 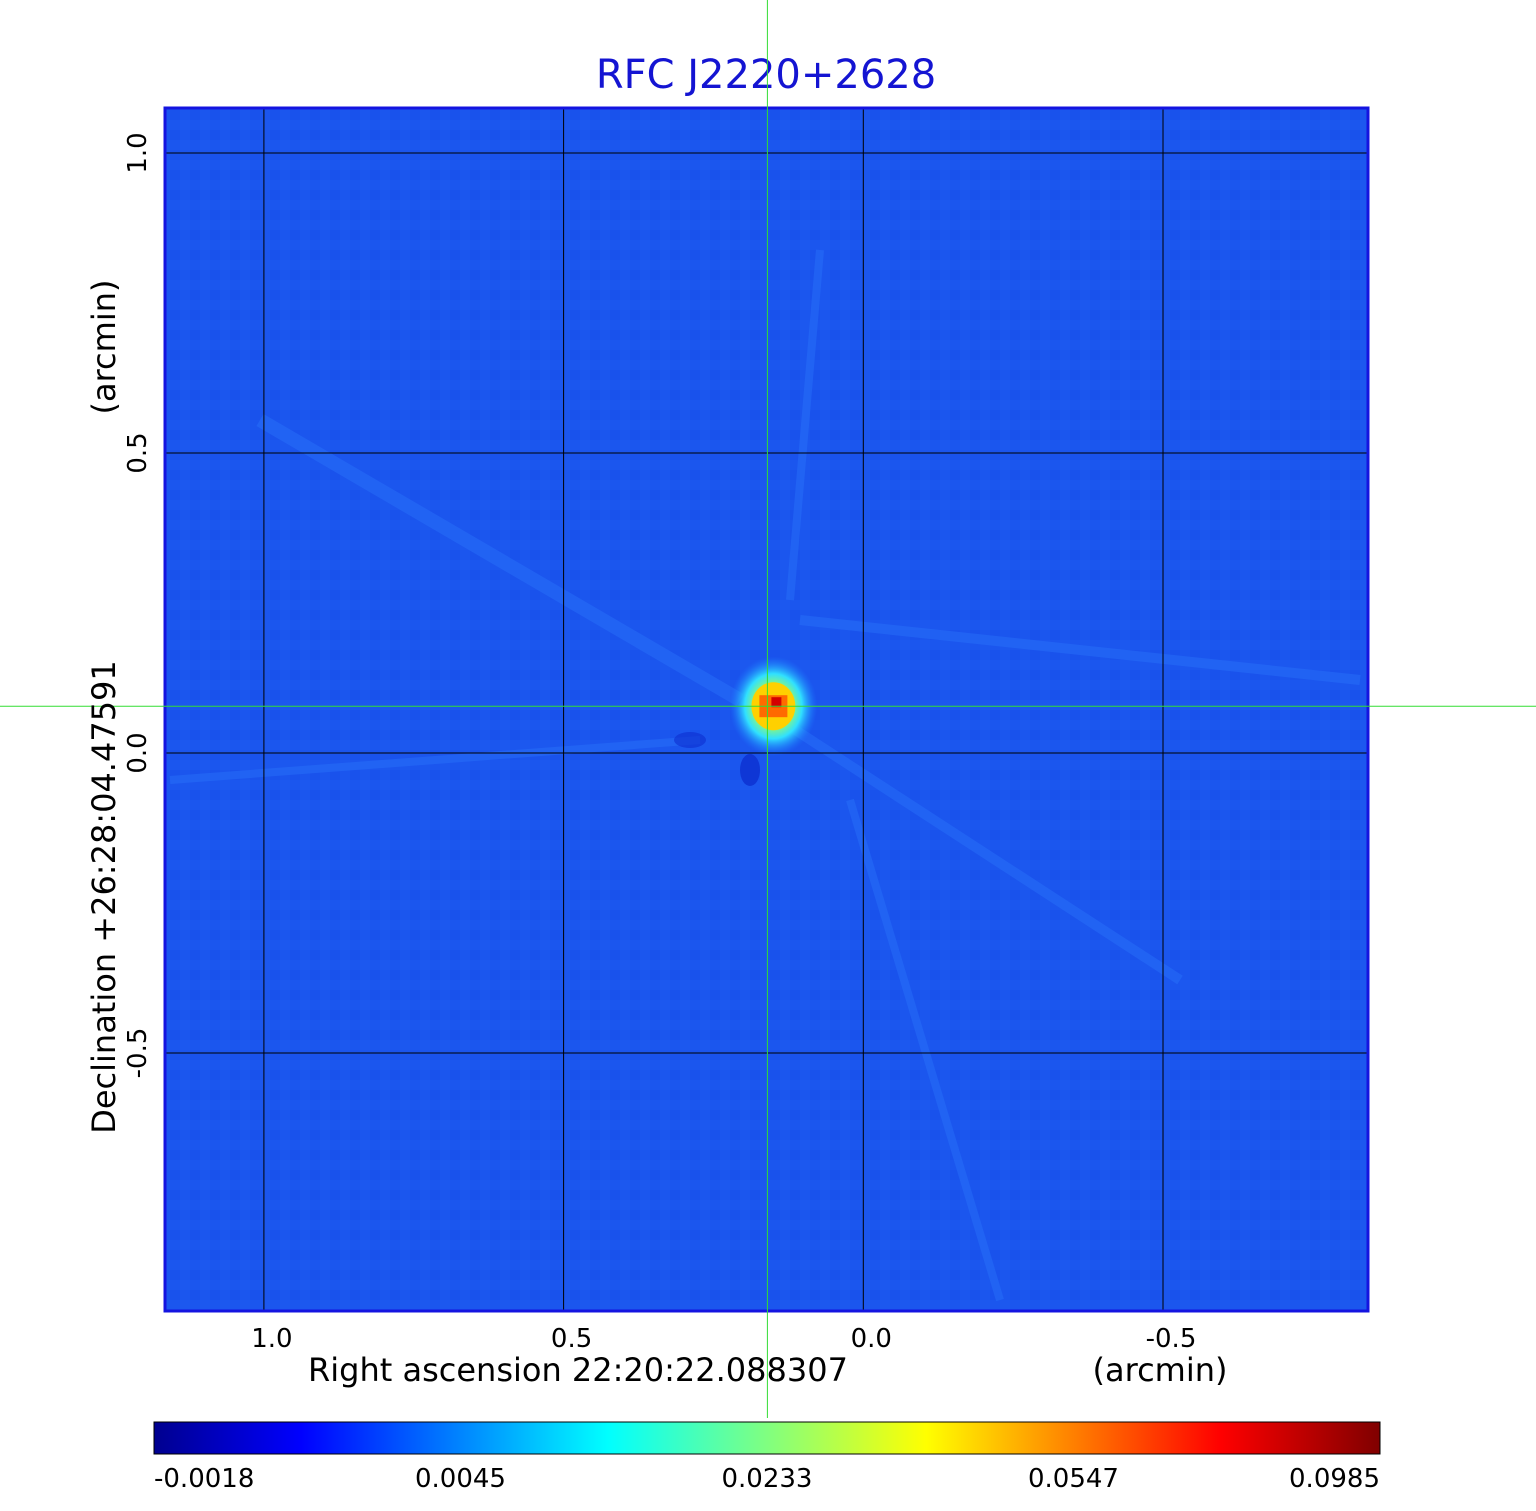 What do you see at coordinates (1334, 1479) in the screenshot?
I see `colorbar-tick-label: 0.0985` at bounding box center [1334, 1479].